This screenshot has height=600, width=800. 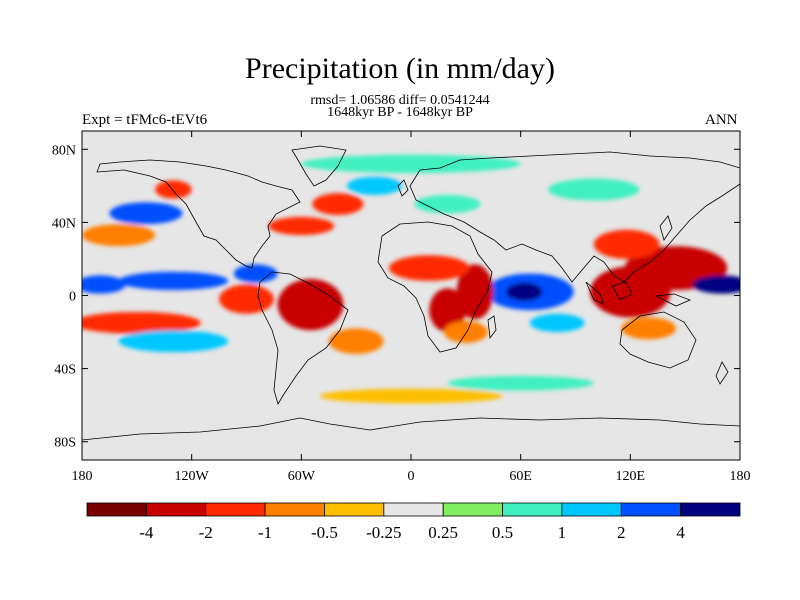 I want to click on anomaly-southern-ocean-wet, so click(x=520, y=383).